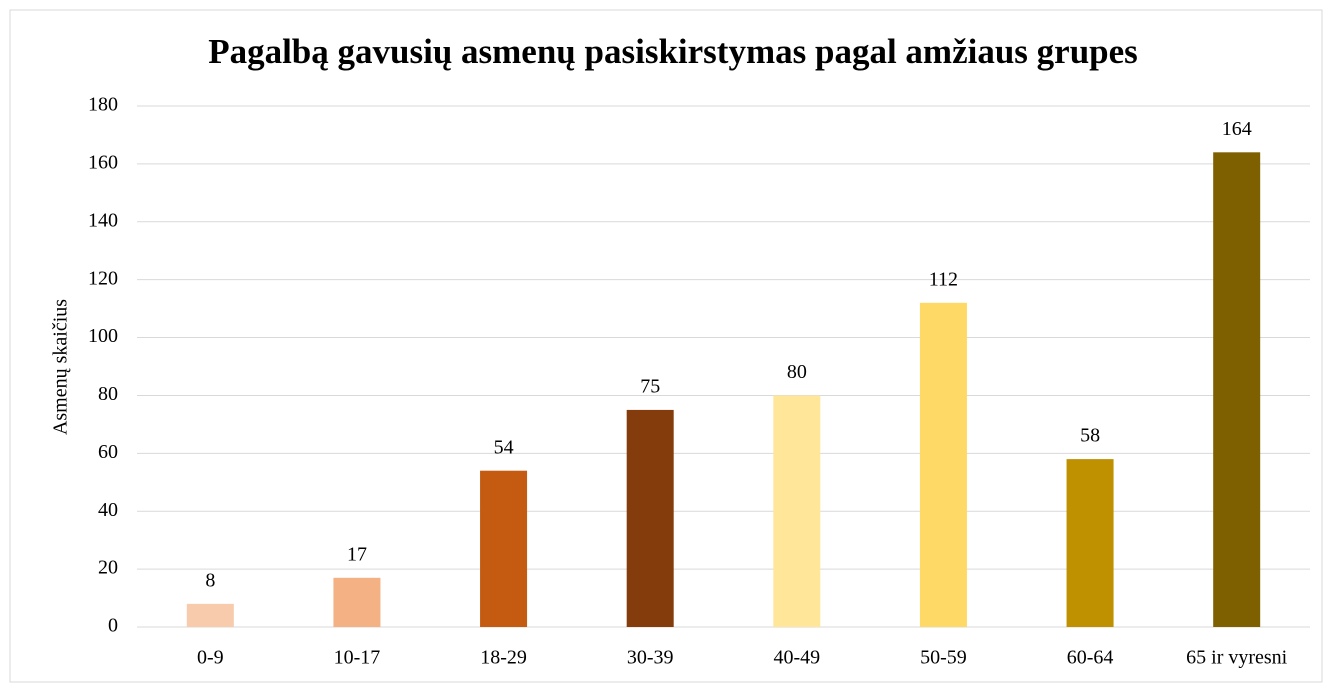 This screenshot has width=1332, height=683. I want to click on y-tick-label: 160, so click(103, 162).